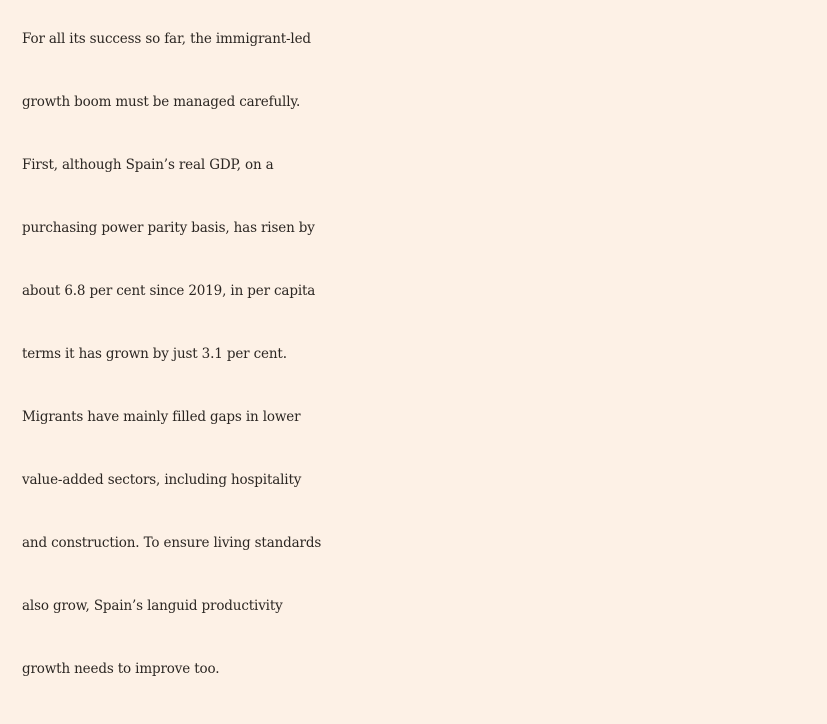 This screenshot has height=724, width=827. Describe the element at coordinates (161, 102) in the screenshot. I see `paragraph-line: growth boom must be managed carefully.` at that location.